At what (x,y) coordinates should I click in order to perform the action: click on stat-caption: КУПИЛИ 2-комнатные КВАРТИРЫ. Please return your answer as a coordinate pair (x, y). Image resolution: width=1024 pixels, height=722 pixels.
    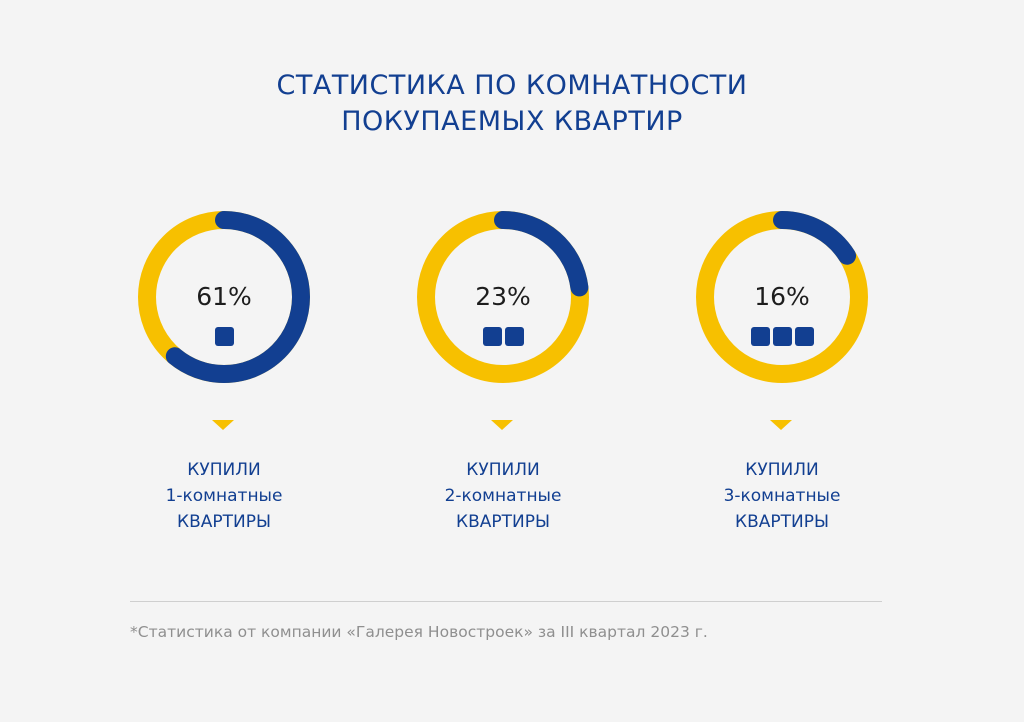
    Looking at the image, I should click on (503, 496).